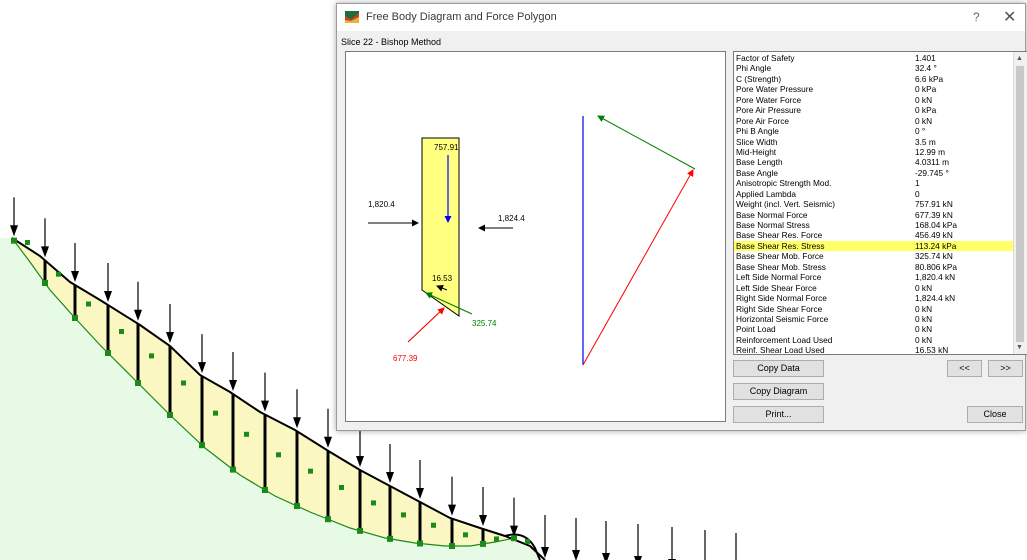 This screenshot has height=560, width=1027. I want to click on property-value: 0 °, so click(920, 131).